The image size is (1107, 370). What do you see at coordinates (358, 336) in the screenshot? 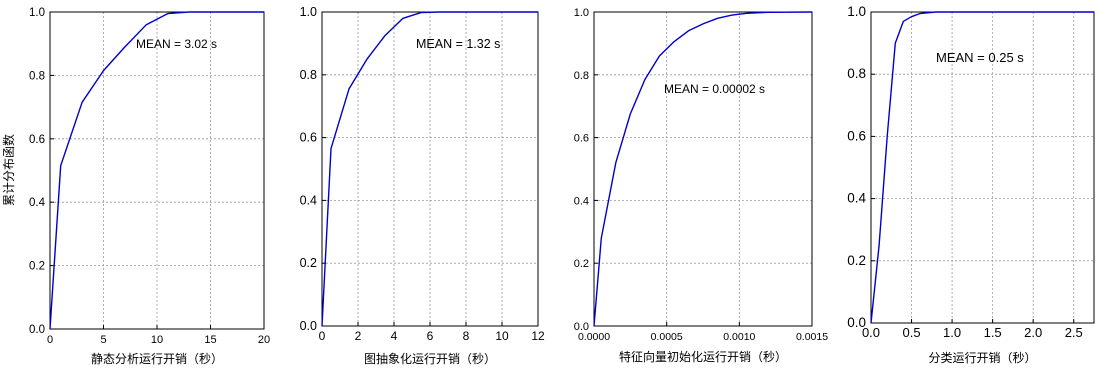
I see `x-tick-label: 2` at bounding box center [358, 336].